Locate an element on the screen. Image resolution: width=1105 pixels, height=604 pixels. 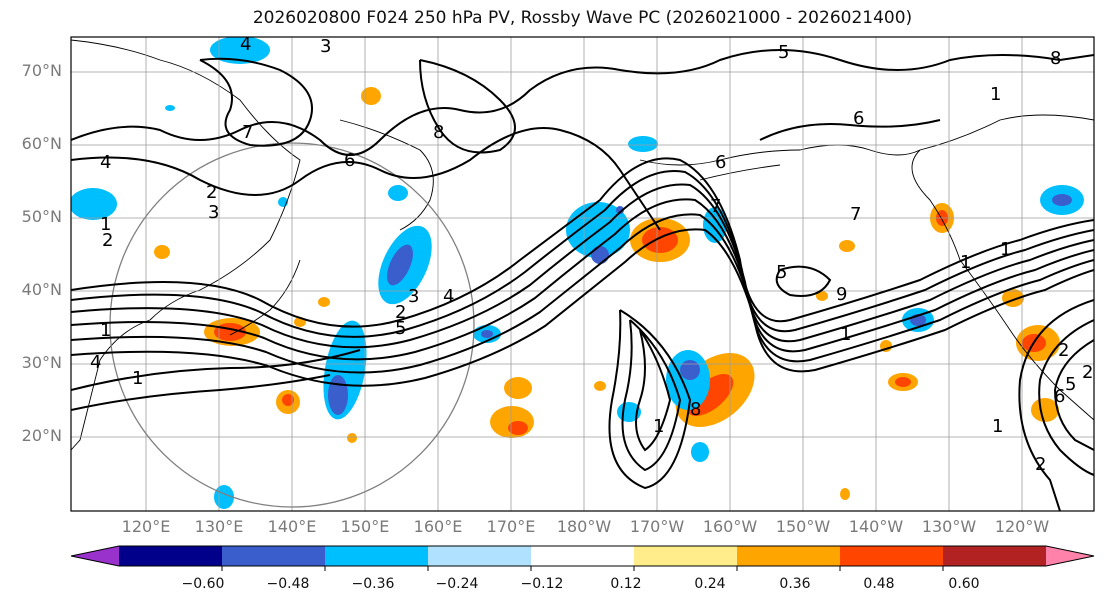
lat-label-30n: 30°N is located at coordinates (41, 362).